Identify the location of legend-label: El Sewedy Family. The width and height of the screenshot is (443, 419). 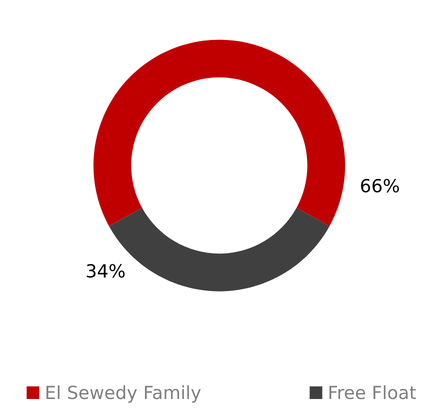
(123, 394).